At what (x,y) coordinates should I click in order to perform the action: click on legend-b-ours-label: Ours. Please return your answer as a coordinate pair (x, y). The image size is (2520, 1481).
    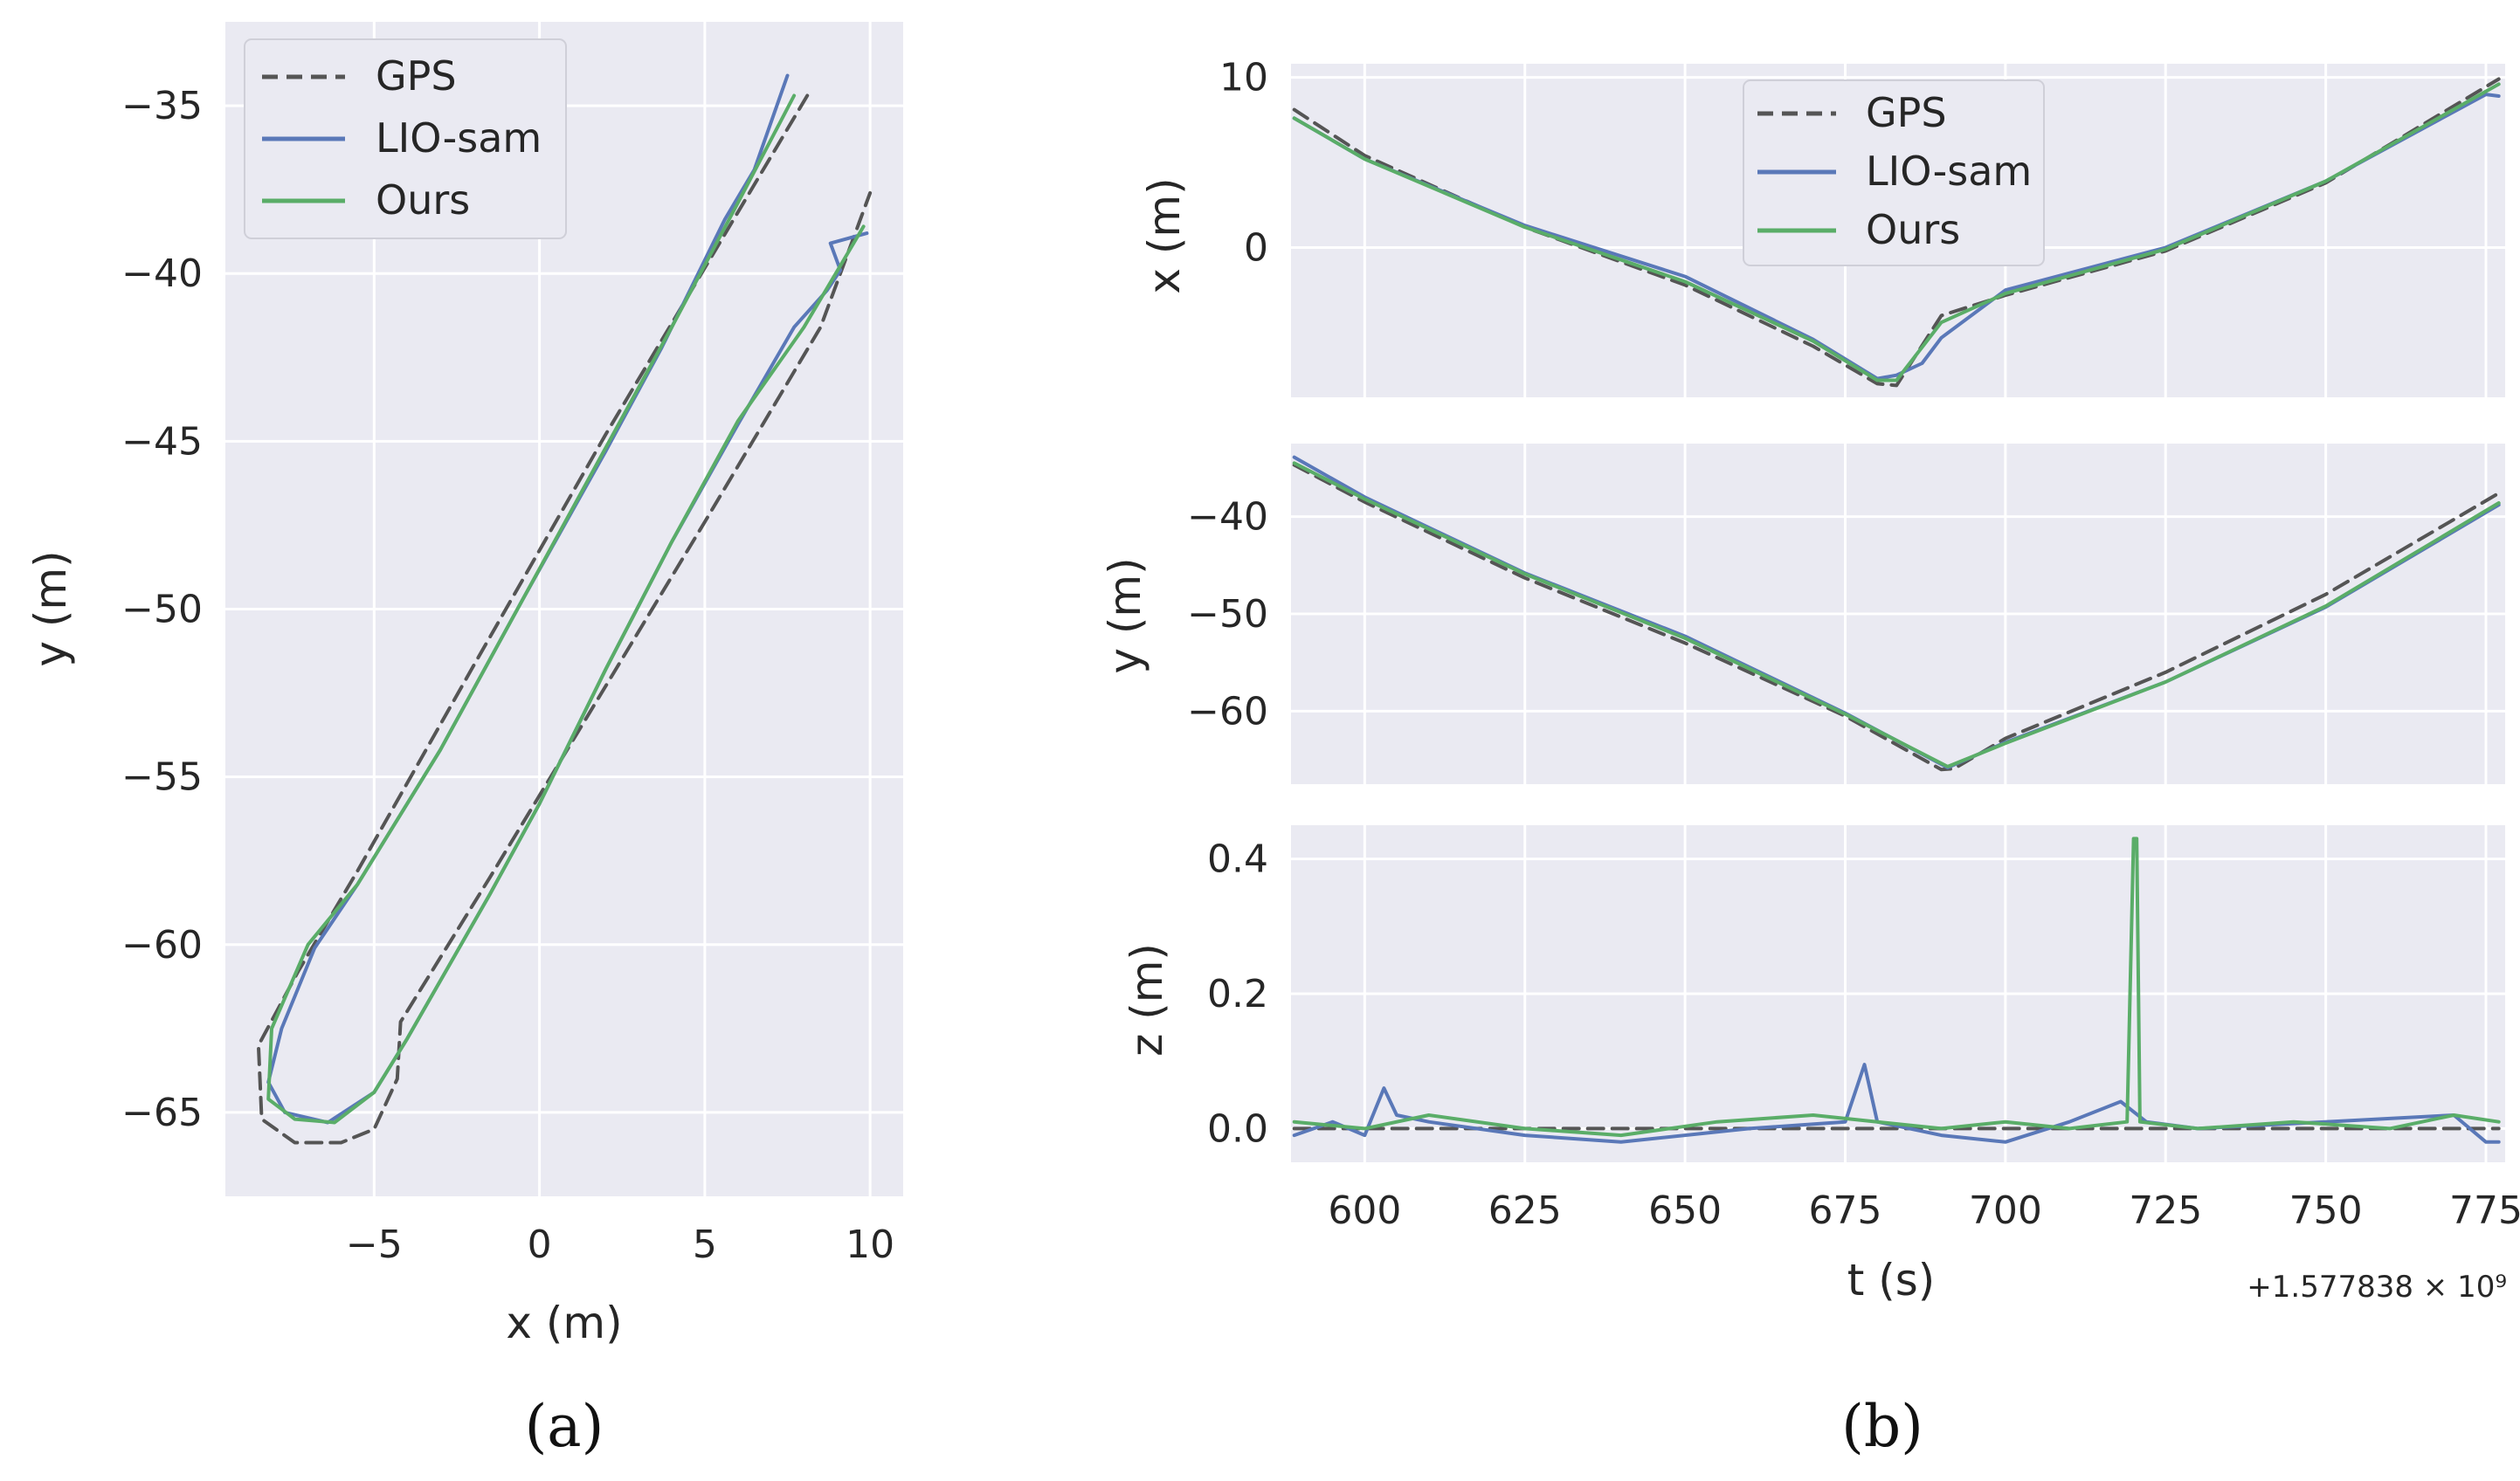
    Looking at the image, I should click on (1913, 229).